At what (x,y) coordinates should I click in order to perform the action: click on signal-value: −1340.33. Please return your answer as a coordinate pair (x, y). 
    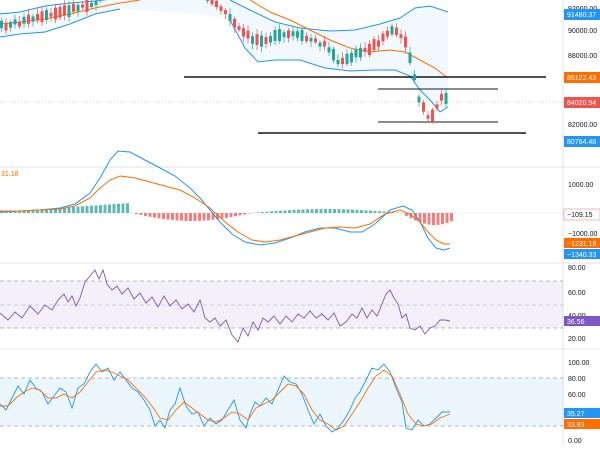
    Looking at the image, I should click on (581, 255).